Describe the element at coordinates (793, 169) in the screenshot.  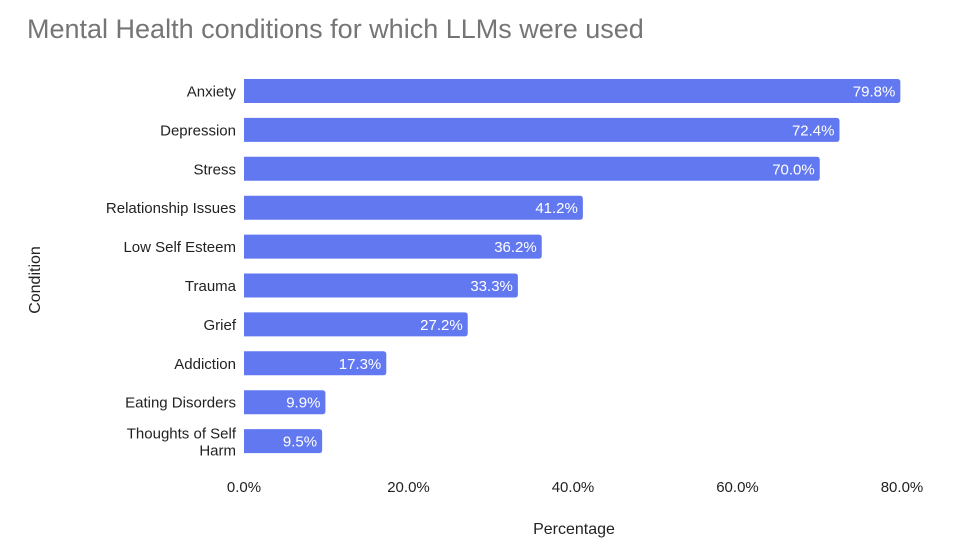
I see `data-label: 70.0%` at that location.